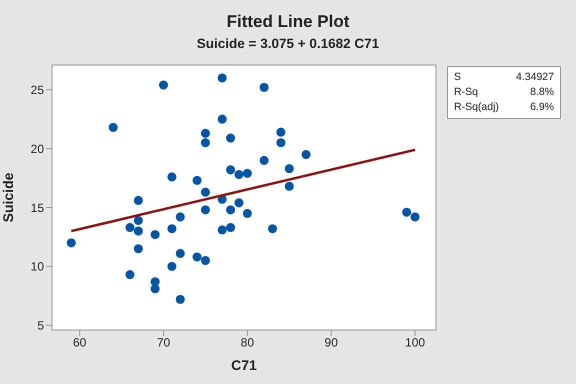  What do you see at coordinates (331, 343) in the screenshot?
I see `x-tick-label: 90` at bounding box center [331, 343].